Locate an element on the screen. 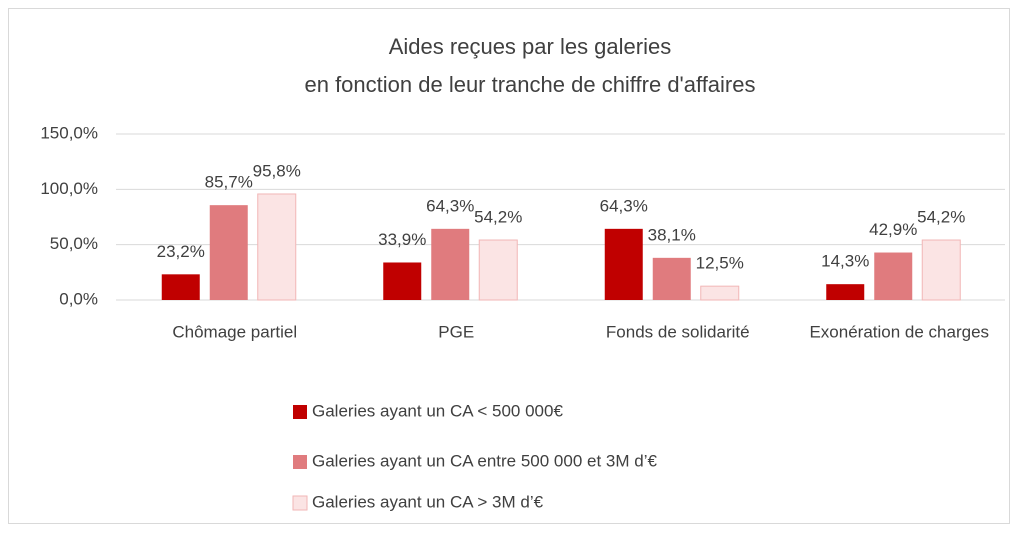  data-label: 23,2% is located at coordinates (181, 251).